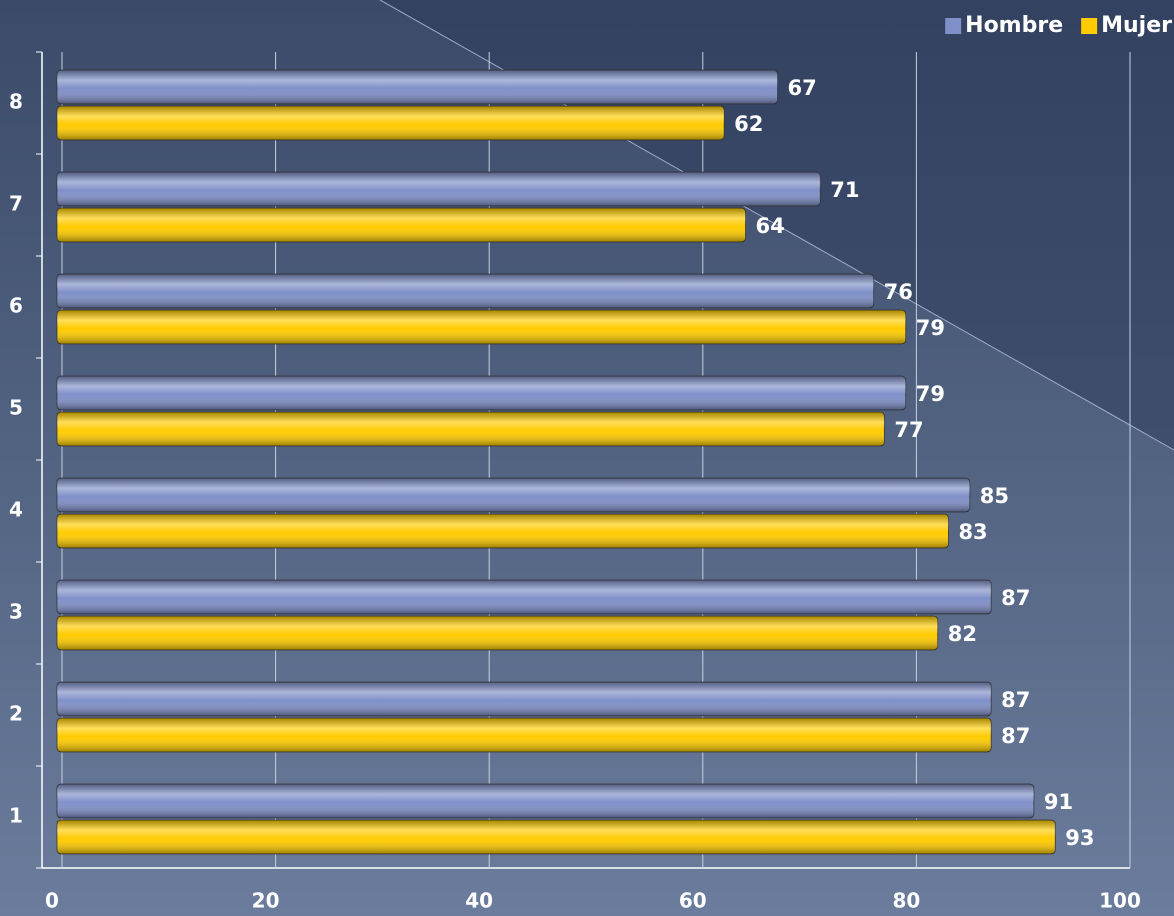 The height and width of the screenshot is (916, 1174). Describe the element at coordinates (1058, 802) in the screenshot. I see `value-label: 91` at that location.